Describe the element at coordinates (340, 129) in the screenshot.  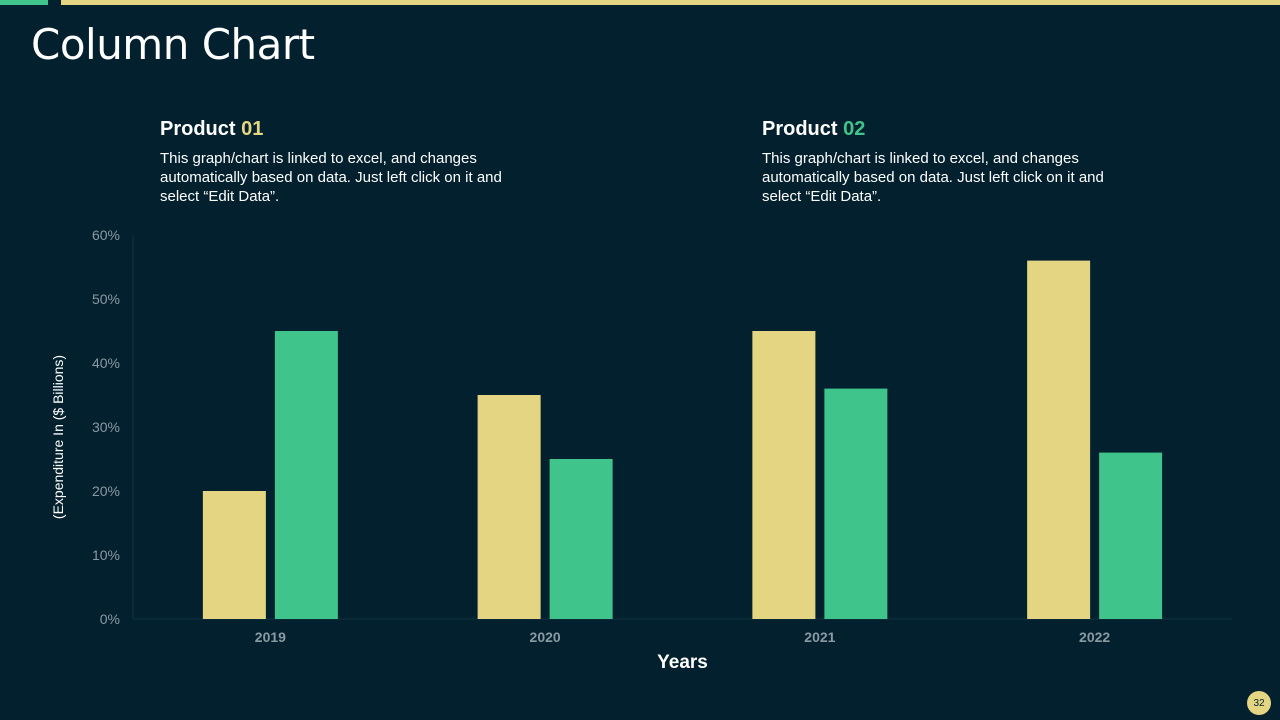
I see `product-01-heading: Product 01` at that location.